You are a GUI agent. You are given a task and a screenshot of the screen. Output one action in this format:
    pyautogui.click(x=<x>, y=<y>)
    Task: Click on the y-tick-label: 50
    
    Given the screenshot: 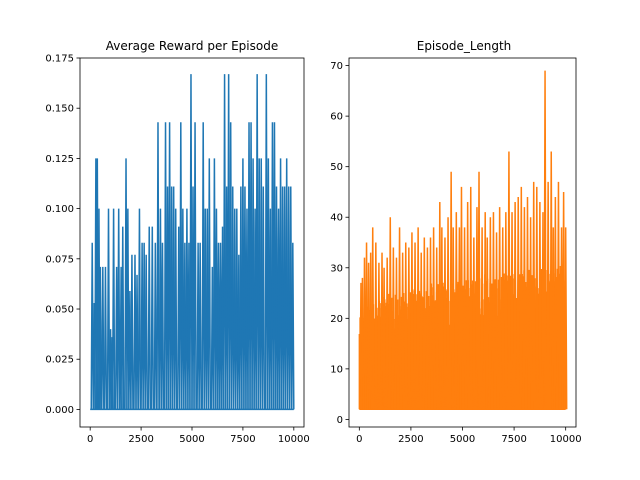 What is the action you would take?
    pyautogui.click(x=336, y=167)
    